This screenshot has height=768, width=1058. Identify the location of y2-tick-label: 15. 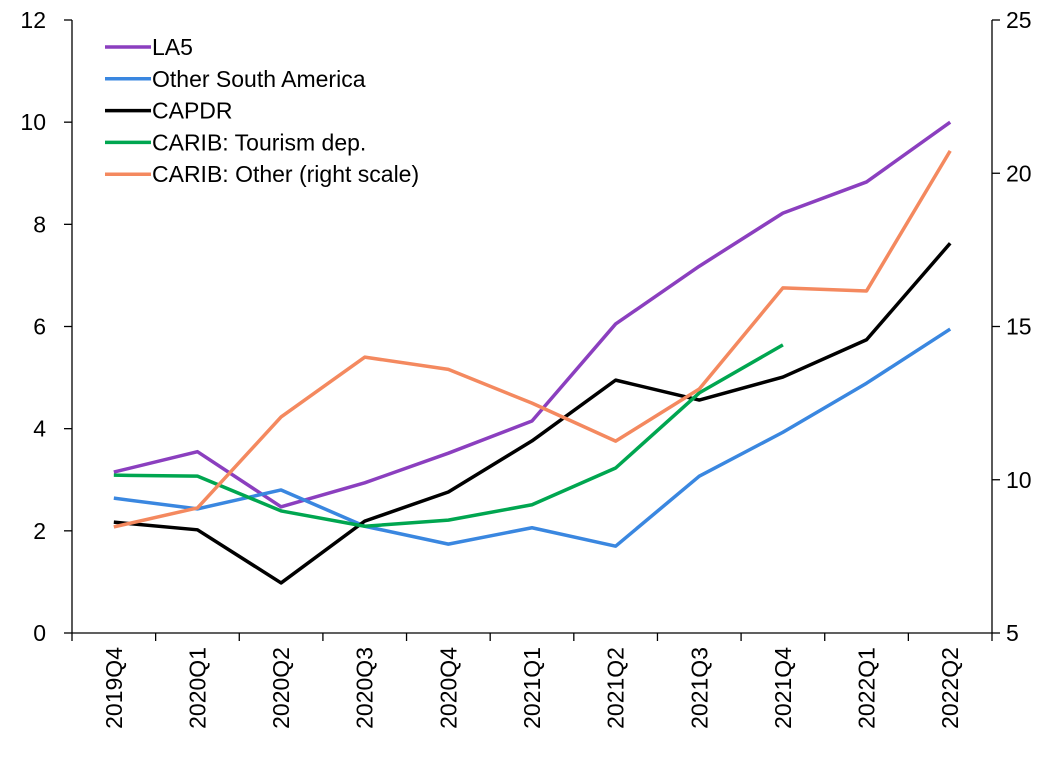
(1019, 327).